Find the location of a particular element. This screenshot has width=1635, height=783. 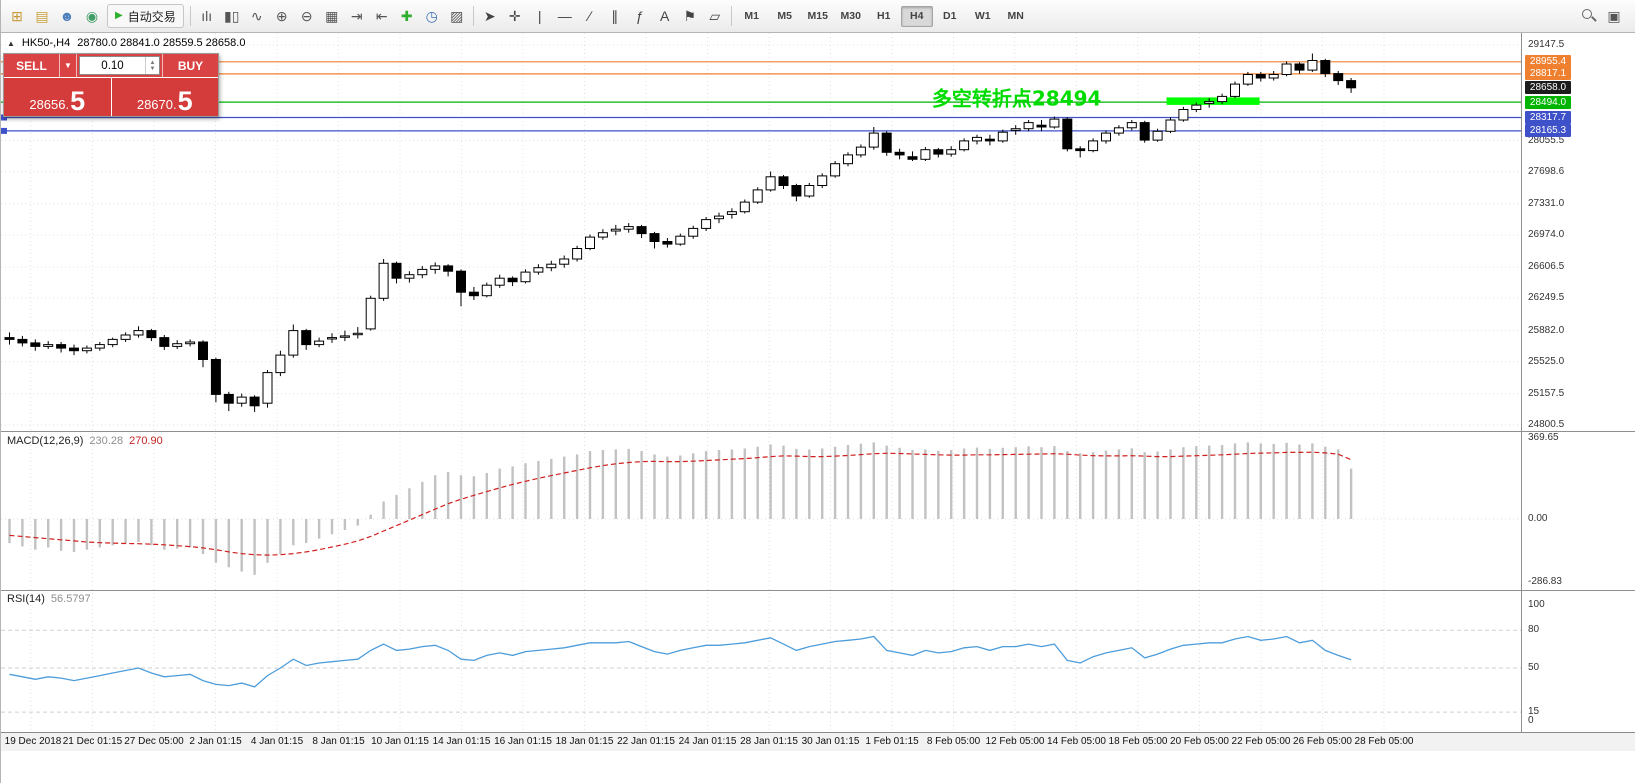

trade-panel-top-row: SELL ▼ 0.10 ▲ ▼ BUY is located at coordinates (111, 65).